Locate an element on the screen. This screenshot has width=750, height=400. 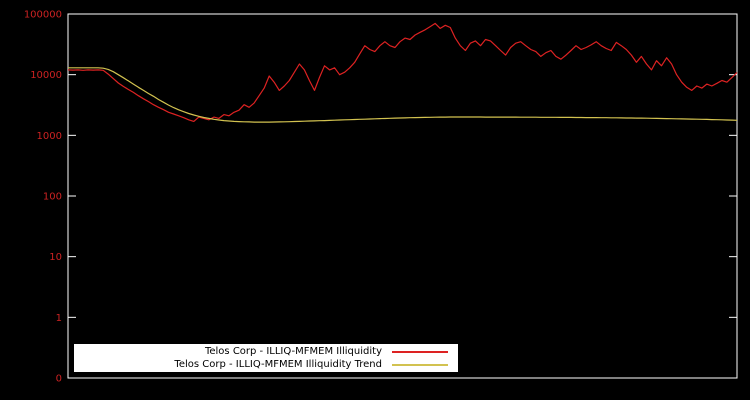
y-tick-label: 10000 is located at coordinates (46, 75).